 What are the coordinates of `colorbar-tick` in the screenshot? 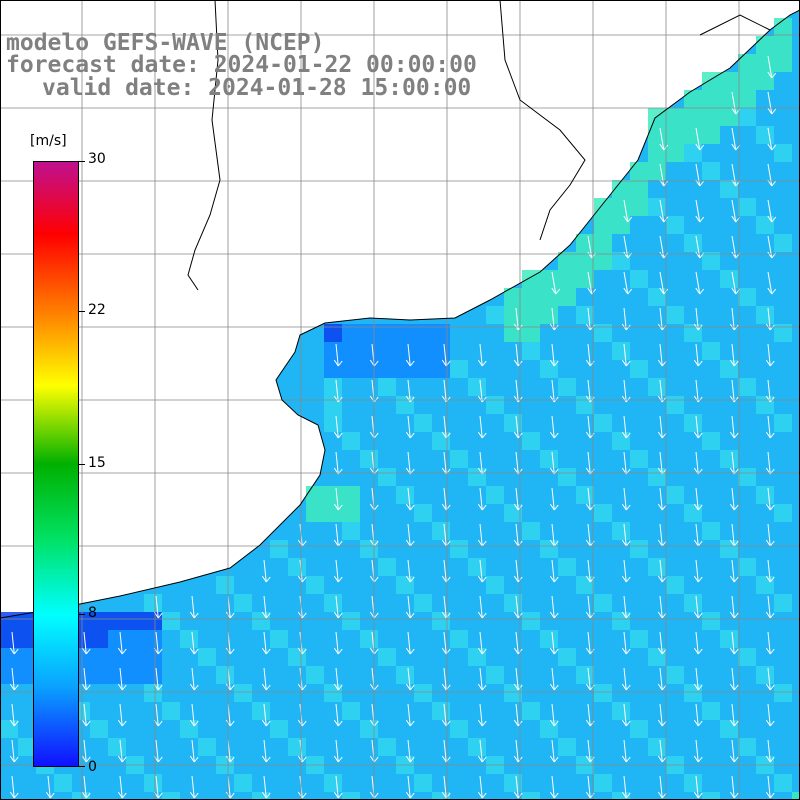 It's located at (82, 161).